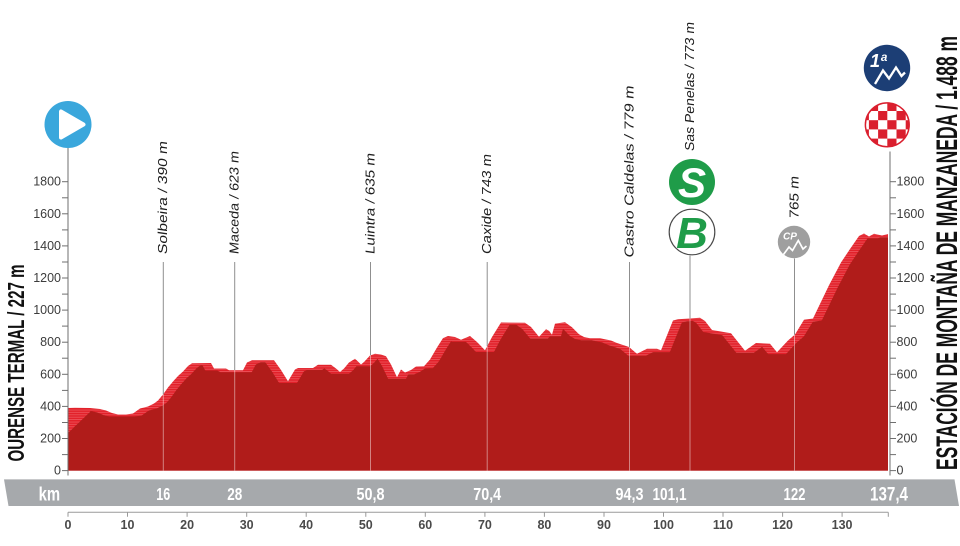 The width and height of the screenshot is (960, 546). What do you see at coordinates (692, 233) in the screenshot?
I see `svg-text: B` at bounding box center [692, 233].